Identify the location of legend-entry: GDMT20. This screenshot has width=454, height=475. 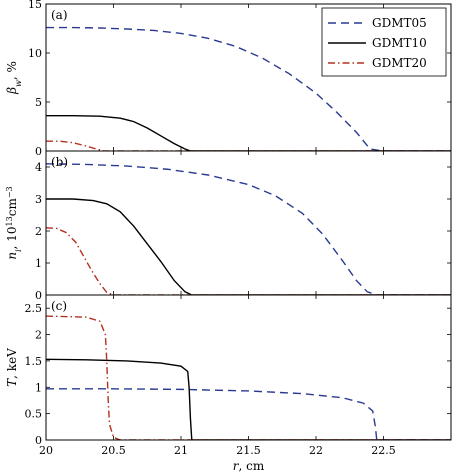
(399, 63).